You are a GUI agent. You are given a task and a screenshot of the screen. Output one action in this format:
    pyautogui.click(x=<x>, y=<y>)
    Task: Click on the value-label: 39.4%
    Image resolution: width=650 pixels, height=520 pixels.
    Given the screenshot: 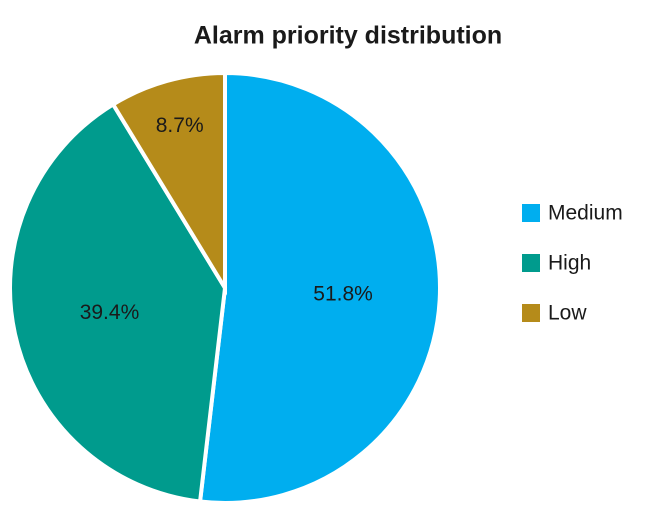 What is the action you would take?
    pyautogui.click(x=110, y=312)
    